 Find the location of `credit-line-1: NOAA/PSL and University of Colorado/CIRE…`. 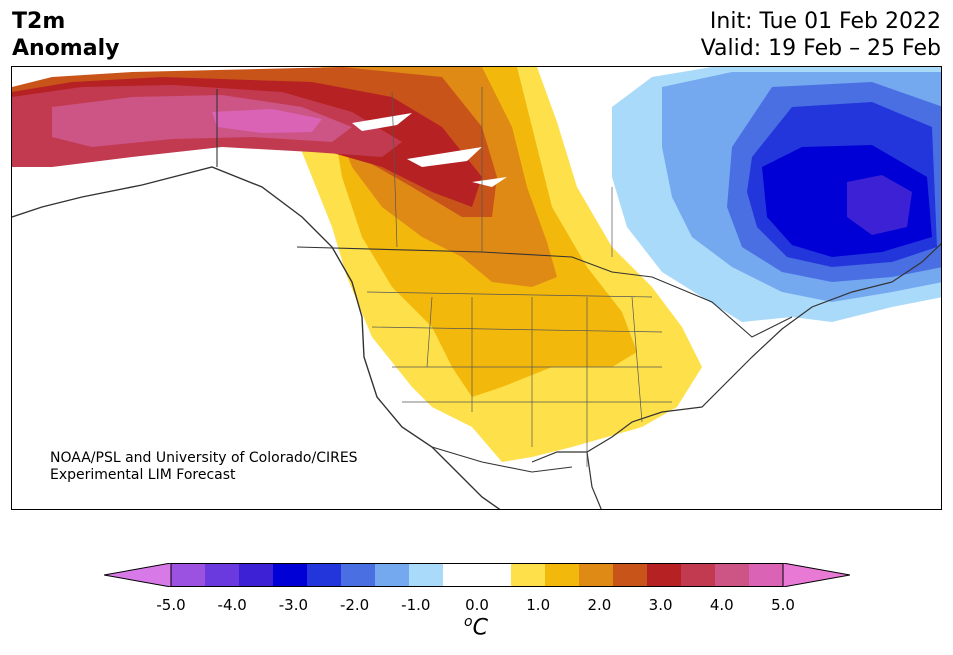

credit-line-1: NOAA/PSL and University of Colorado/CIRE… is located at coordinates (204, 458).